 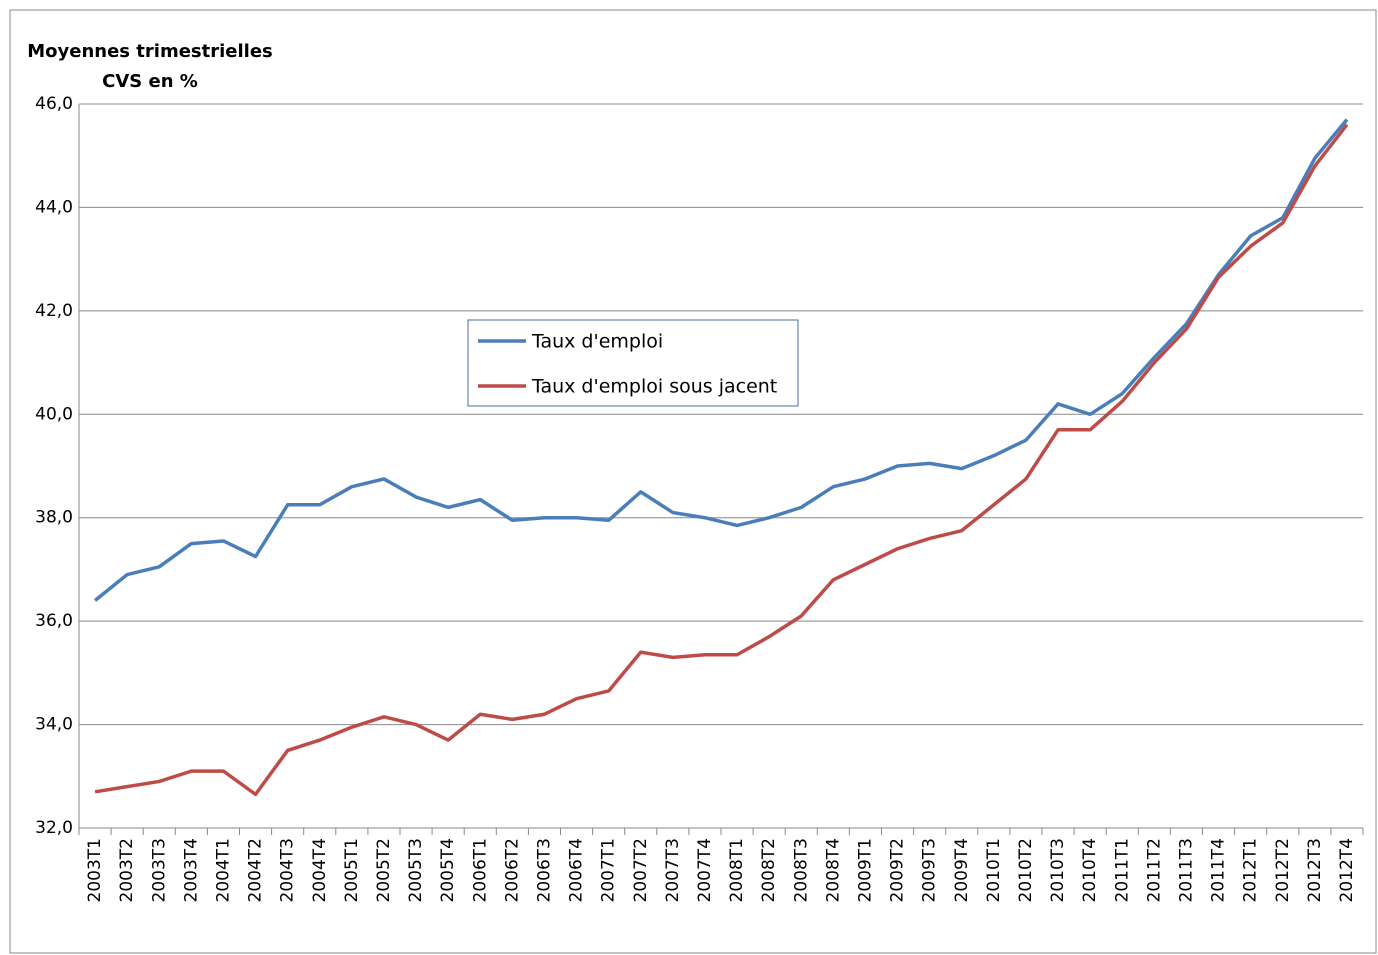 What do you see at coordinates (1219, 870) in the screenshot?
I see `x-tick-label: 2011T4` at bounding box center [1219, 870].